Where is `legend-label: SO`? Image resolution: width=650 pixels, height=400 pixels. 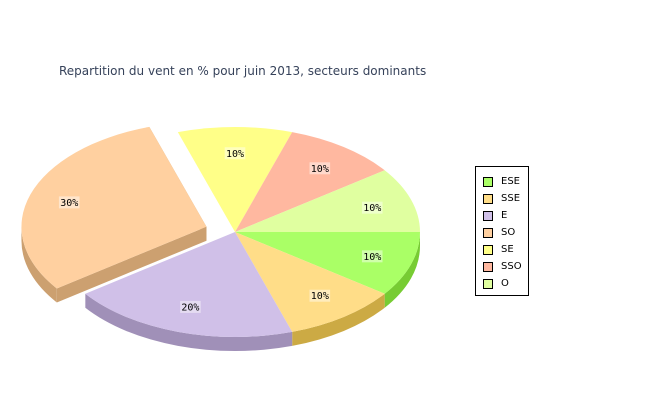 legend-label: SO is located at coordinates (508, 232).